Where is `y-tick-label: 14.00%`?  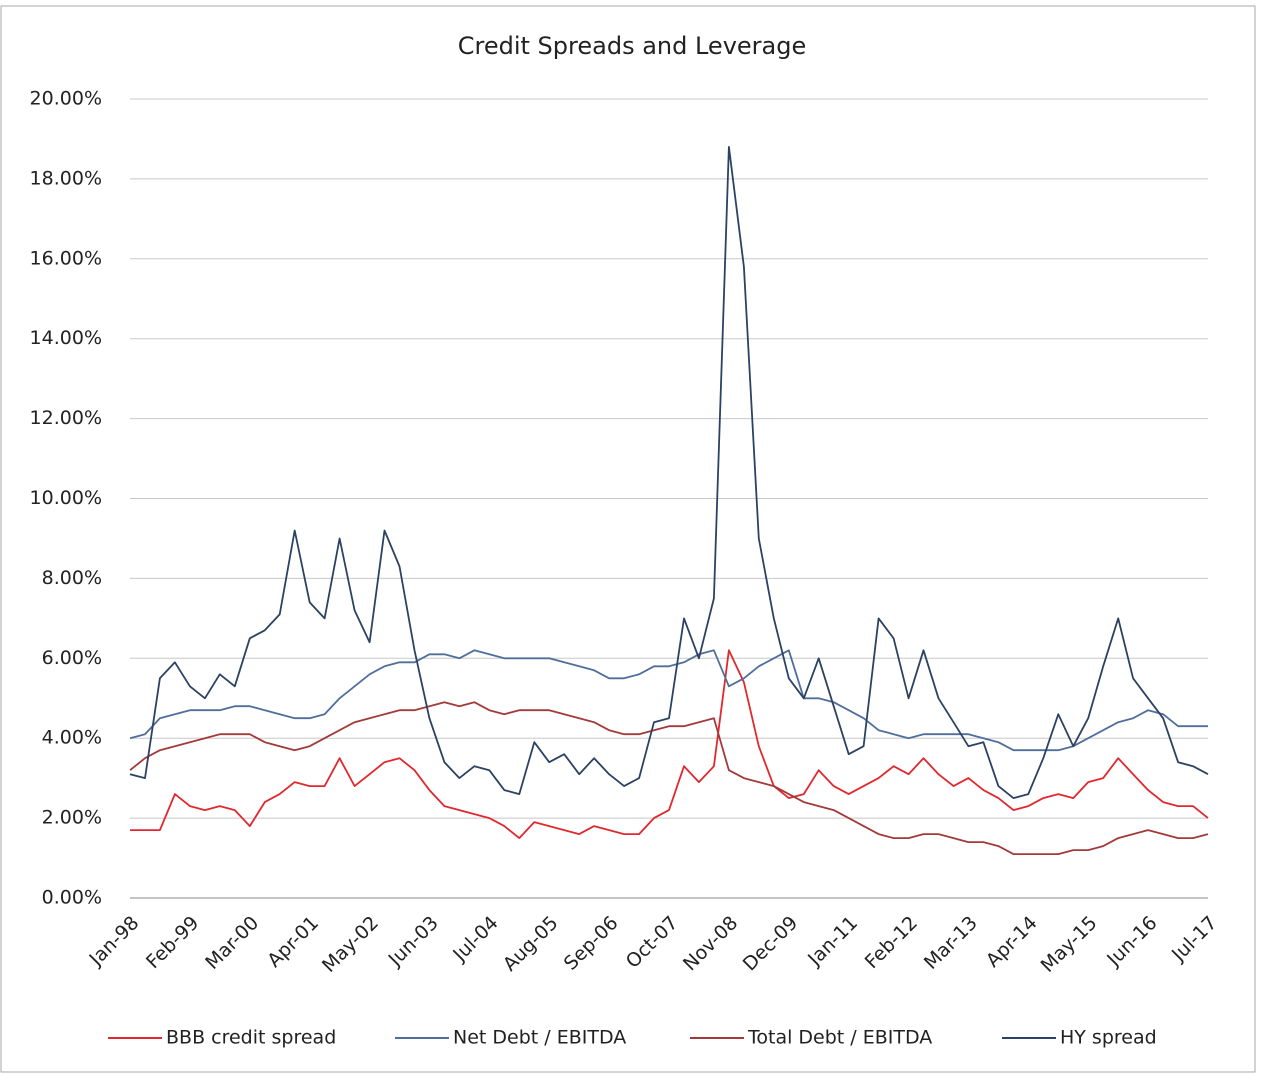 y-tick-label: 14.00% is located at coordinates (66, 338).